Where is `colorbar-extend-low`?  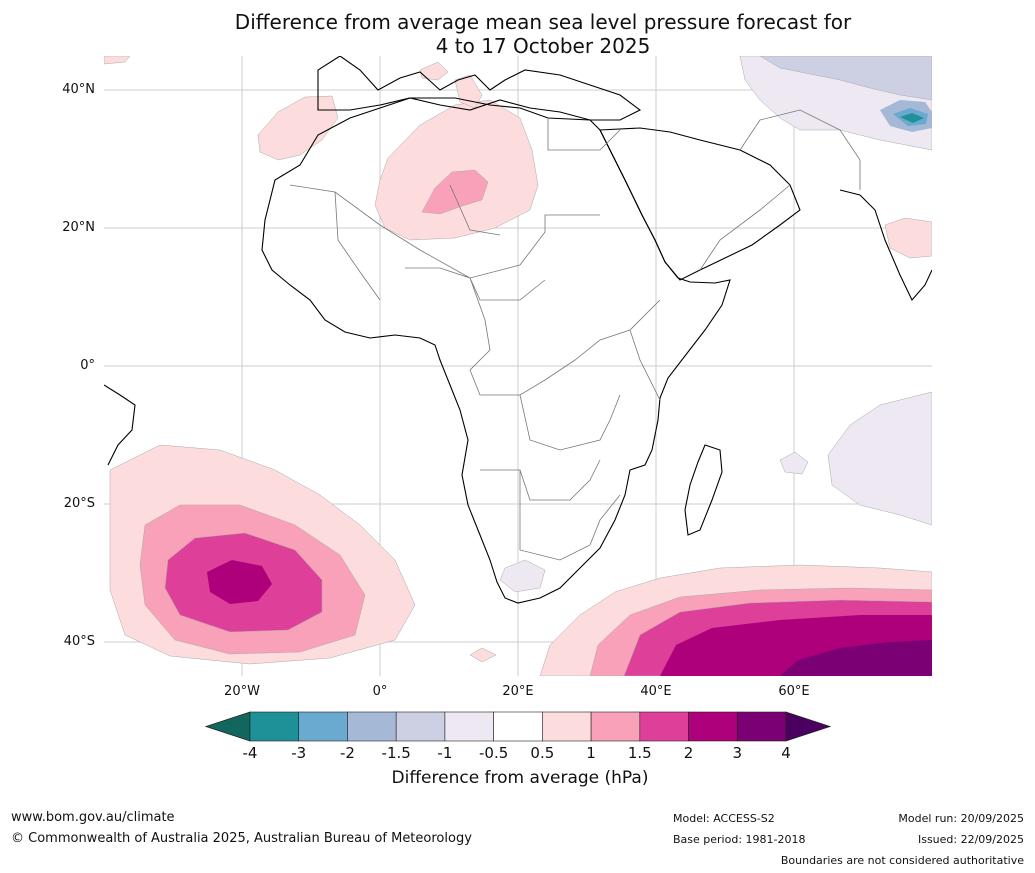
colorbar-extend-low is located at coordinates (227, 726).